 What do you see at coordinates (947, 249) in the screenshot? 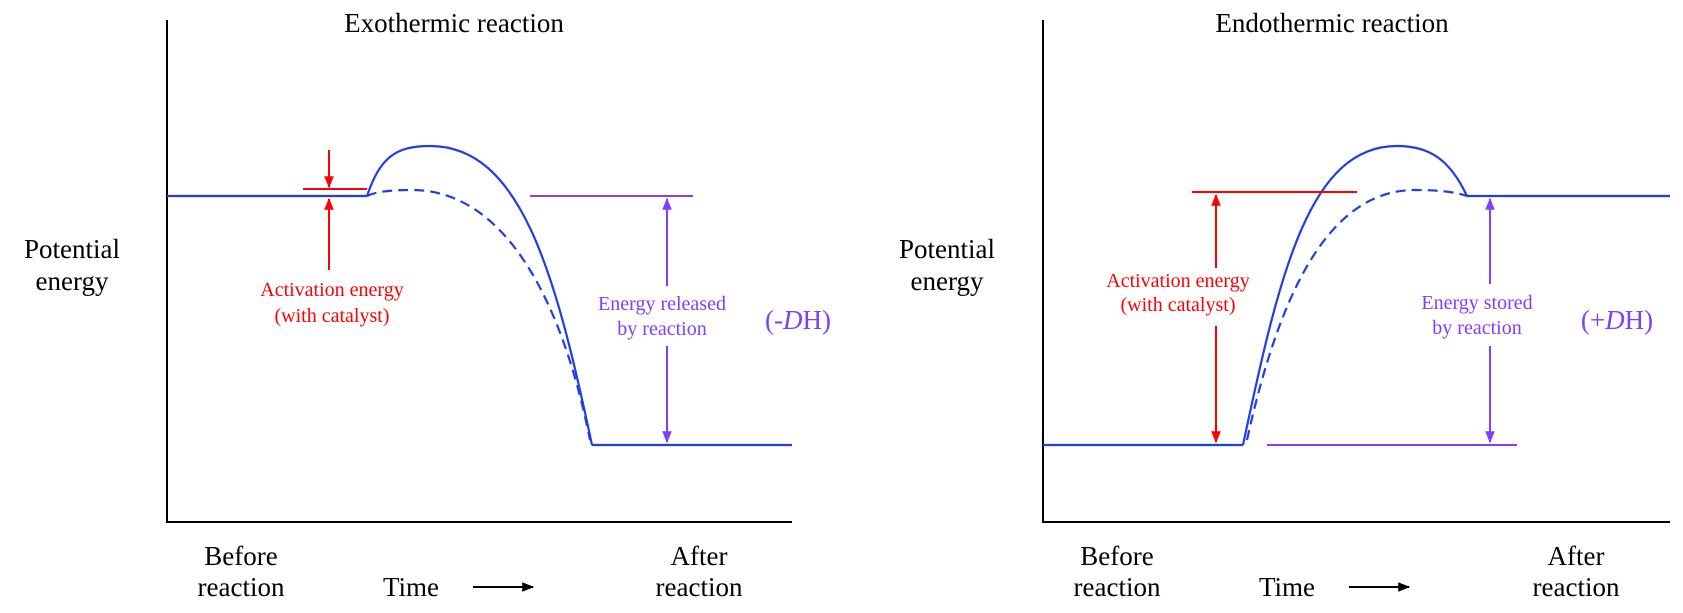
I see `endothermic-y-label-line1: Potential` at bounding box center [947, 249].